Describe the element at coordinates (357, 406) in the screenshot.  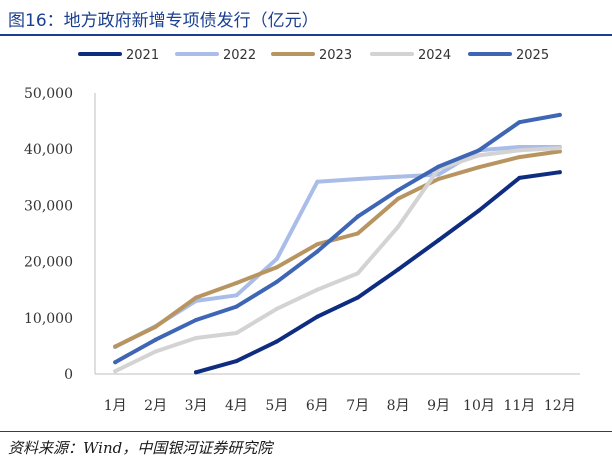
I see `x-tick-label: 7月` at that location.